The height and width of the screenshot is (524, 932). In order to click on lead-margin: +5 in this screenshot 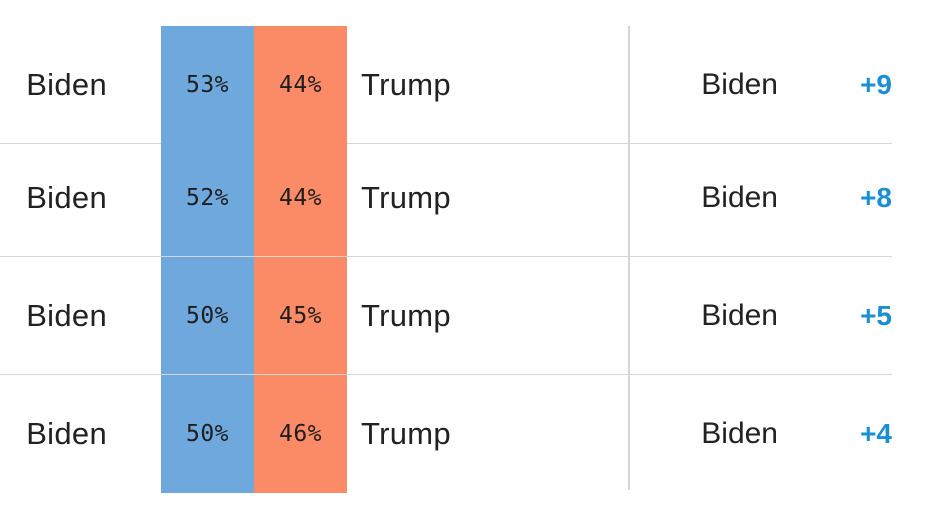, I will do `click(876, 315)`.